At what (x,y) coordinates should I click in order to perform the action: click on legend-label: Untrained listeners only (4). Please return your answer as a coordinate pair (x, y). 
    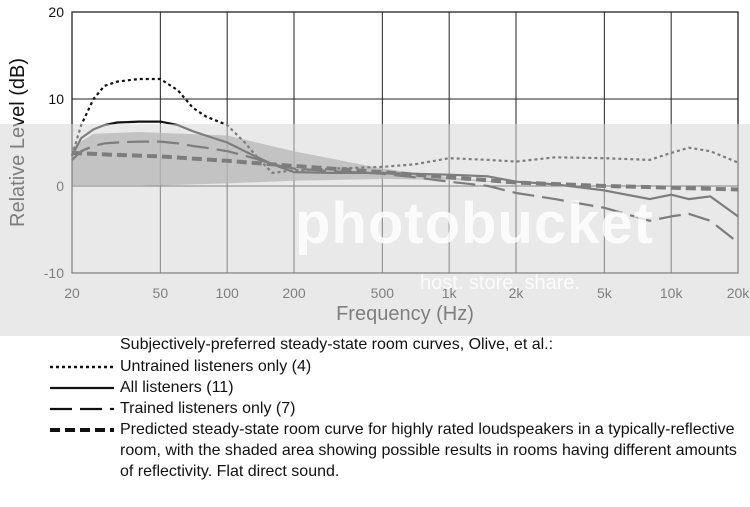
    Looking at the image, I should click on (216, 366).